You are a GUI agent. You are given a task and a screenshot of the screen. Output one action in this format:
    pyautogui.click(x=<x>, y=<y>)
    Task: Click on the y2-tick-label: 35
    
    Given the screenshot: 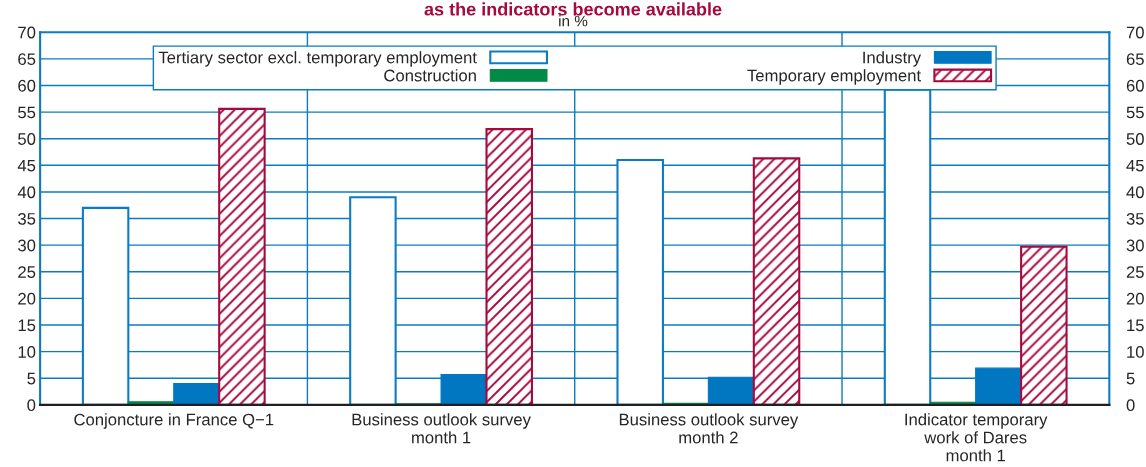 What is the action you would take?
    pyautogui.click(x=1135, y=218)
    